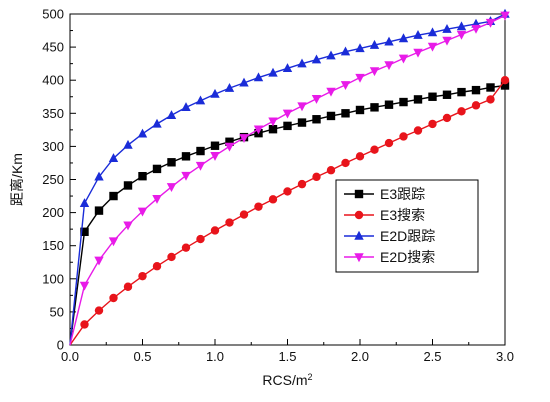  Describe the element at coordinates (53, 80) in the screenshot. I see `y-tick-label: 400` at that location.